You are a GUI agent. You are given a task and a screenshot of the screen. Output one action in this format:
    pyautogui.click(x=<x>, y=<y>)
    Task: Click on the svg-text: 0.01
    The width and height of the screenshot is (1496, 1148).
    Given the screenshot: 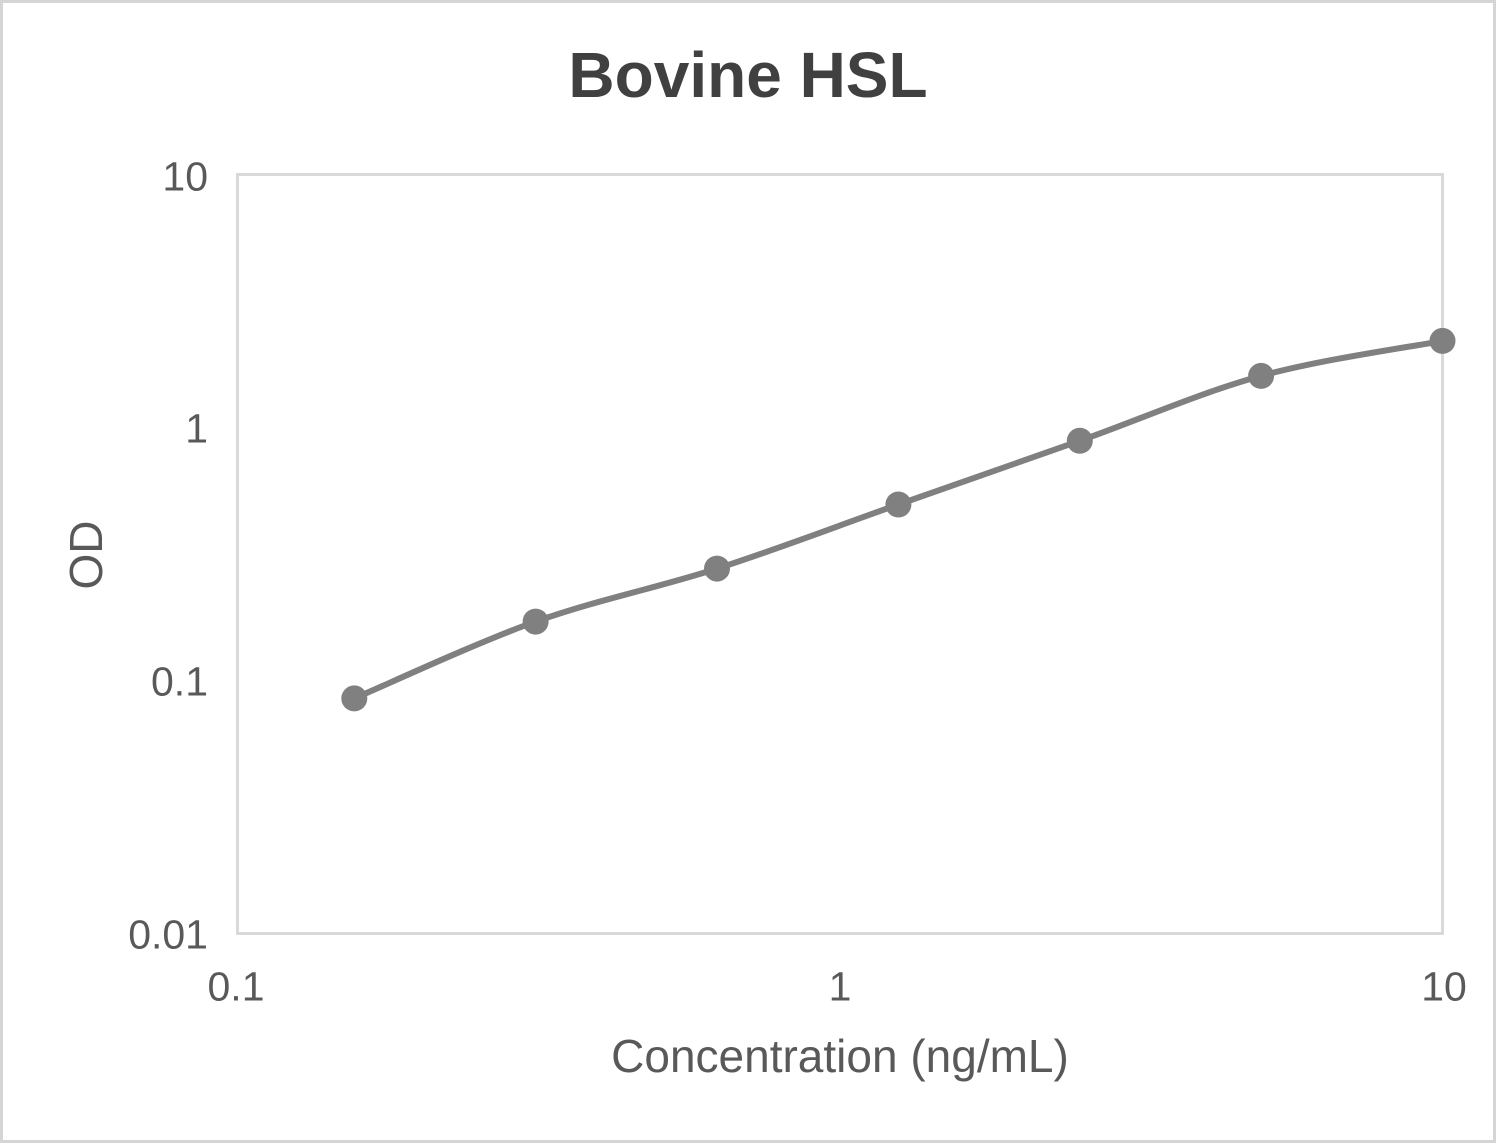 What is the action you would take?
    pyautogui.click(x=168, y=935)
    